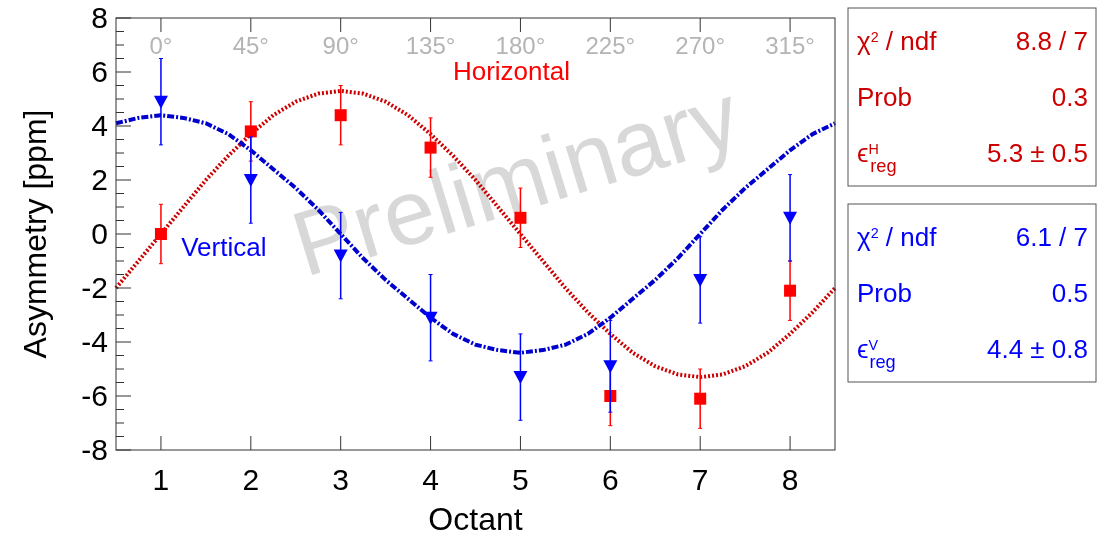 Image resolution: width=1101 pixels, height=541 pixels. I want to click on x-axis-title: Octant, so click(475, 519).